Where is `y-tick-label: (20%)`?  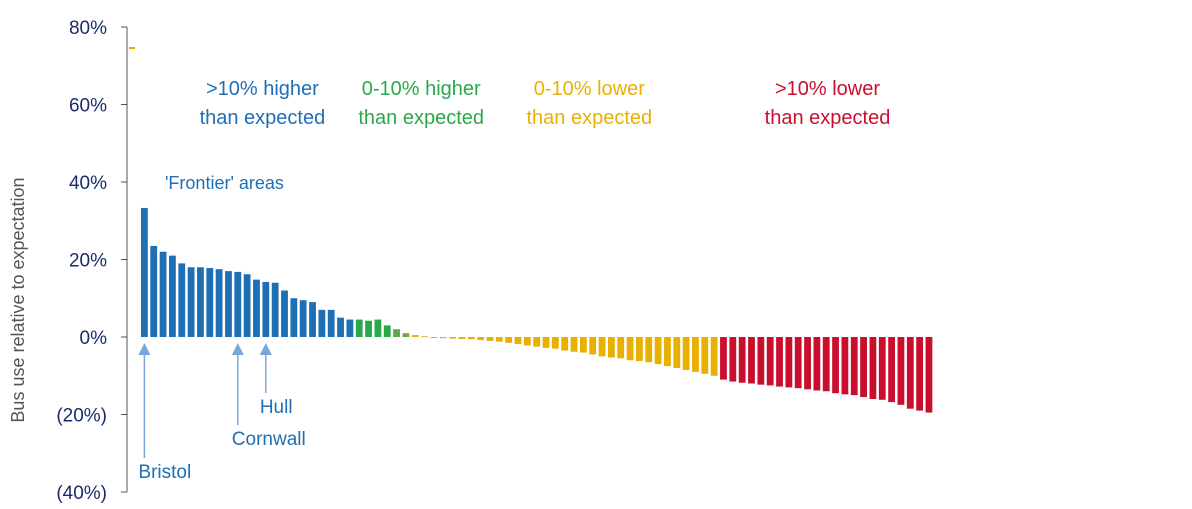
y-tick-label: (20%) is located at coordinates (81, 416).